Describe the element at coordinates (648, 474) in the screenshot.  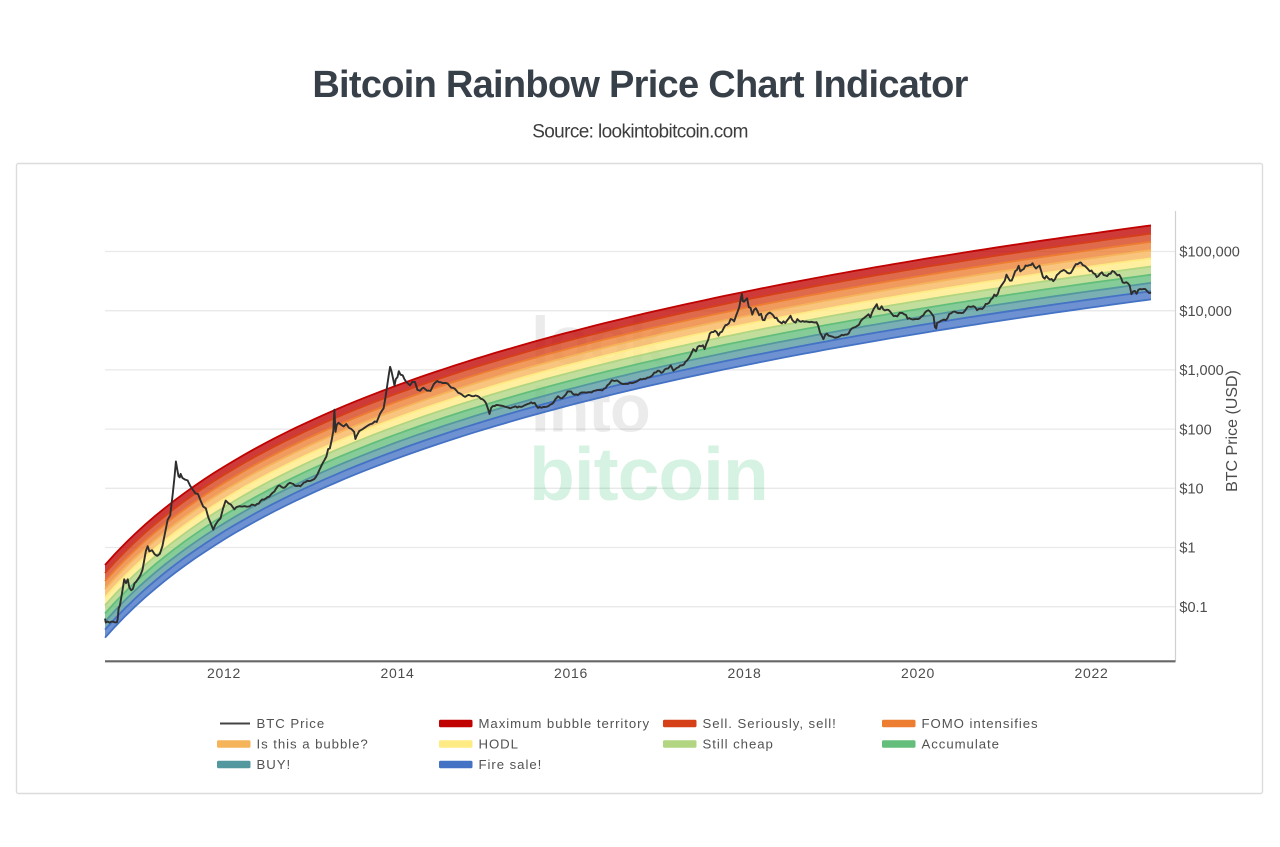
I see `svg-text: bitcoin` at that location.